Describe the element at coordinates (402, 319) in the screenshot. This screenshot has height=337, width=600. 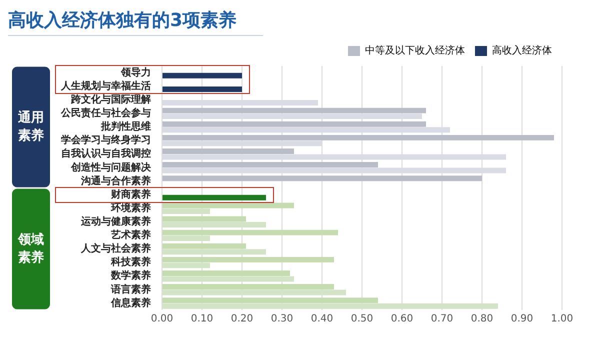
I see `x-tick-label: 0.60` at that location.